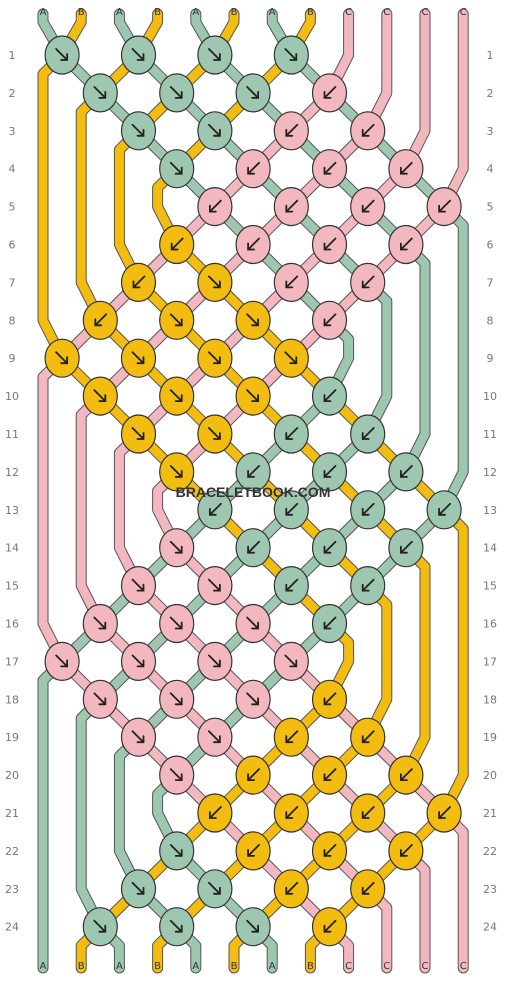  Describe the element at coordinates (12, 207) in the screenshot. I see `row-label: 5` at that location.